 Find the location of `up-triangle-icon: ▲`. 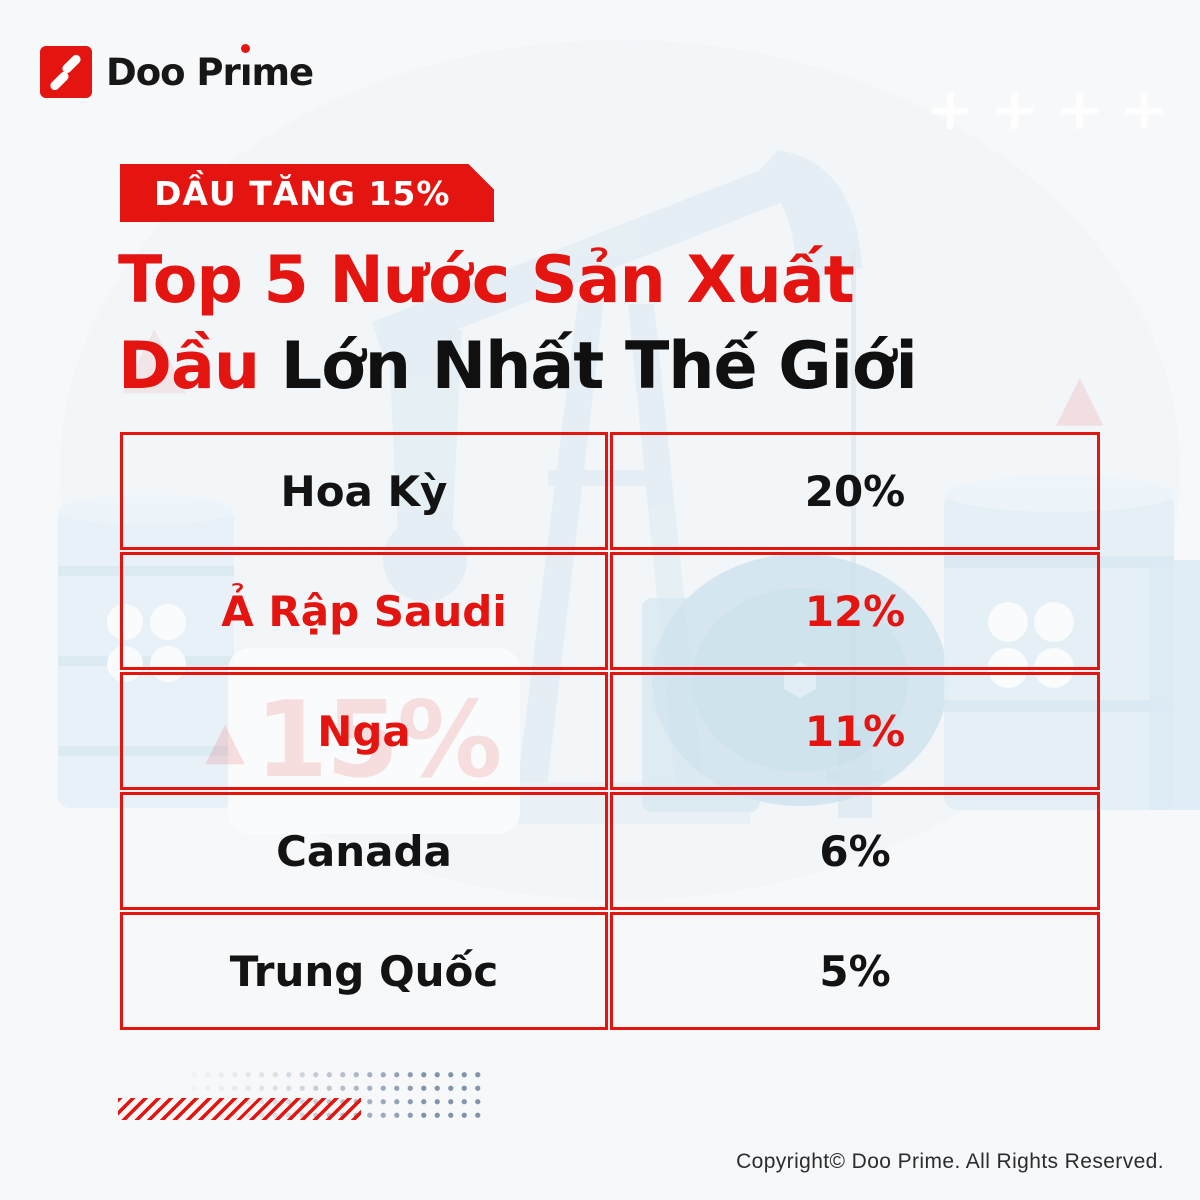

up-triangle-icon: ▲ is located at coordinates (225, 740).